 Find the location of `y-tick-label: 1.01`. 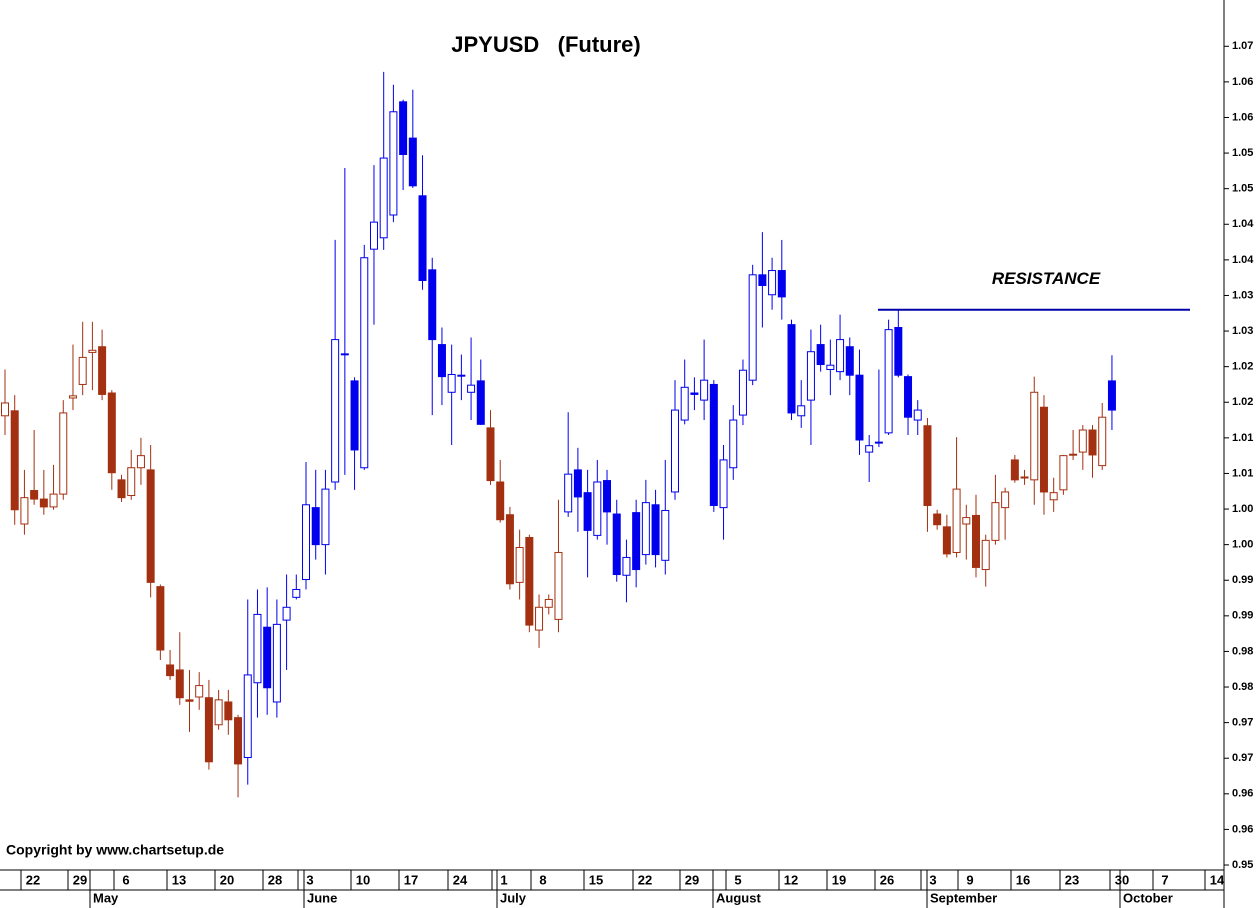

y-tick-label: 1.01 is located at coordinates (1242, 438).